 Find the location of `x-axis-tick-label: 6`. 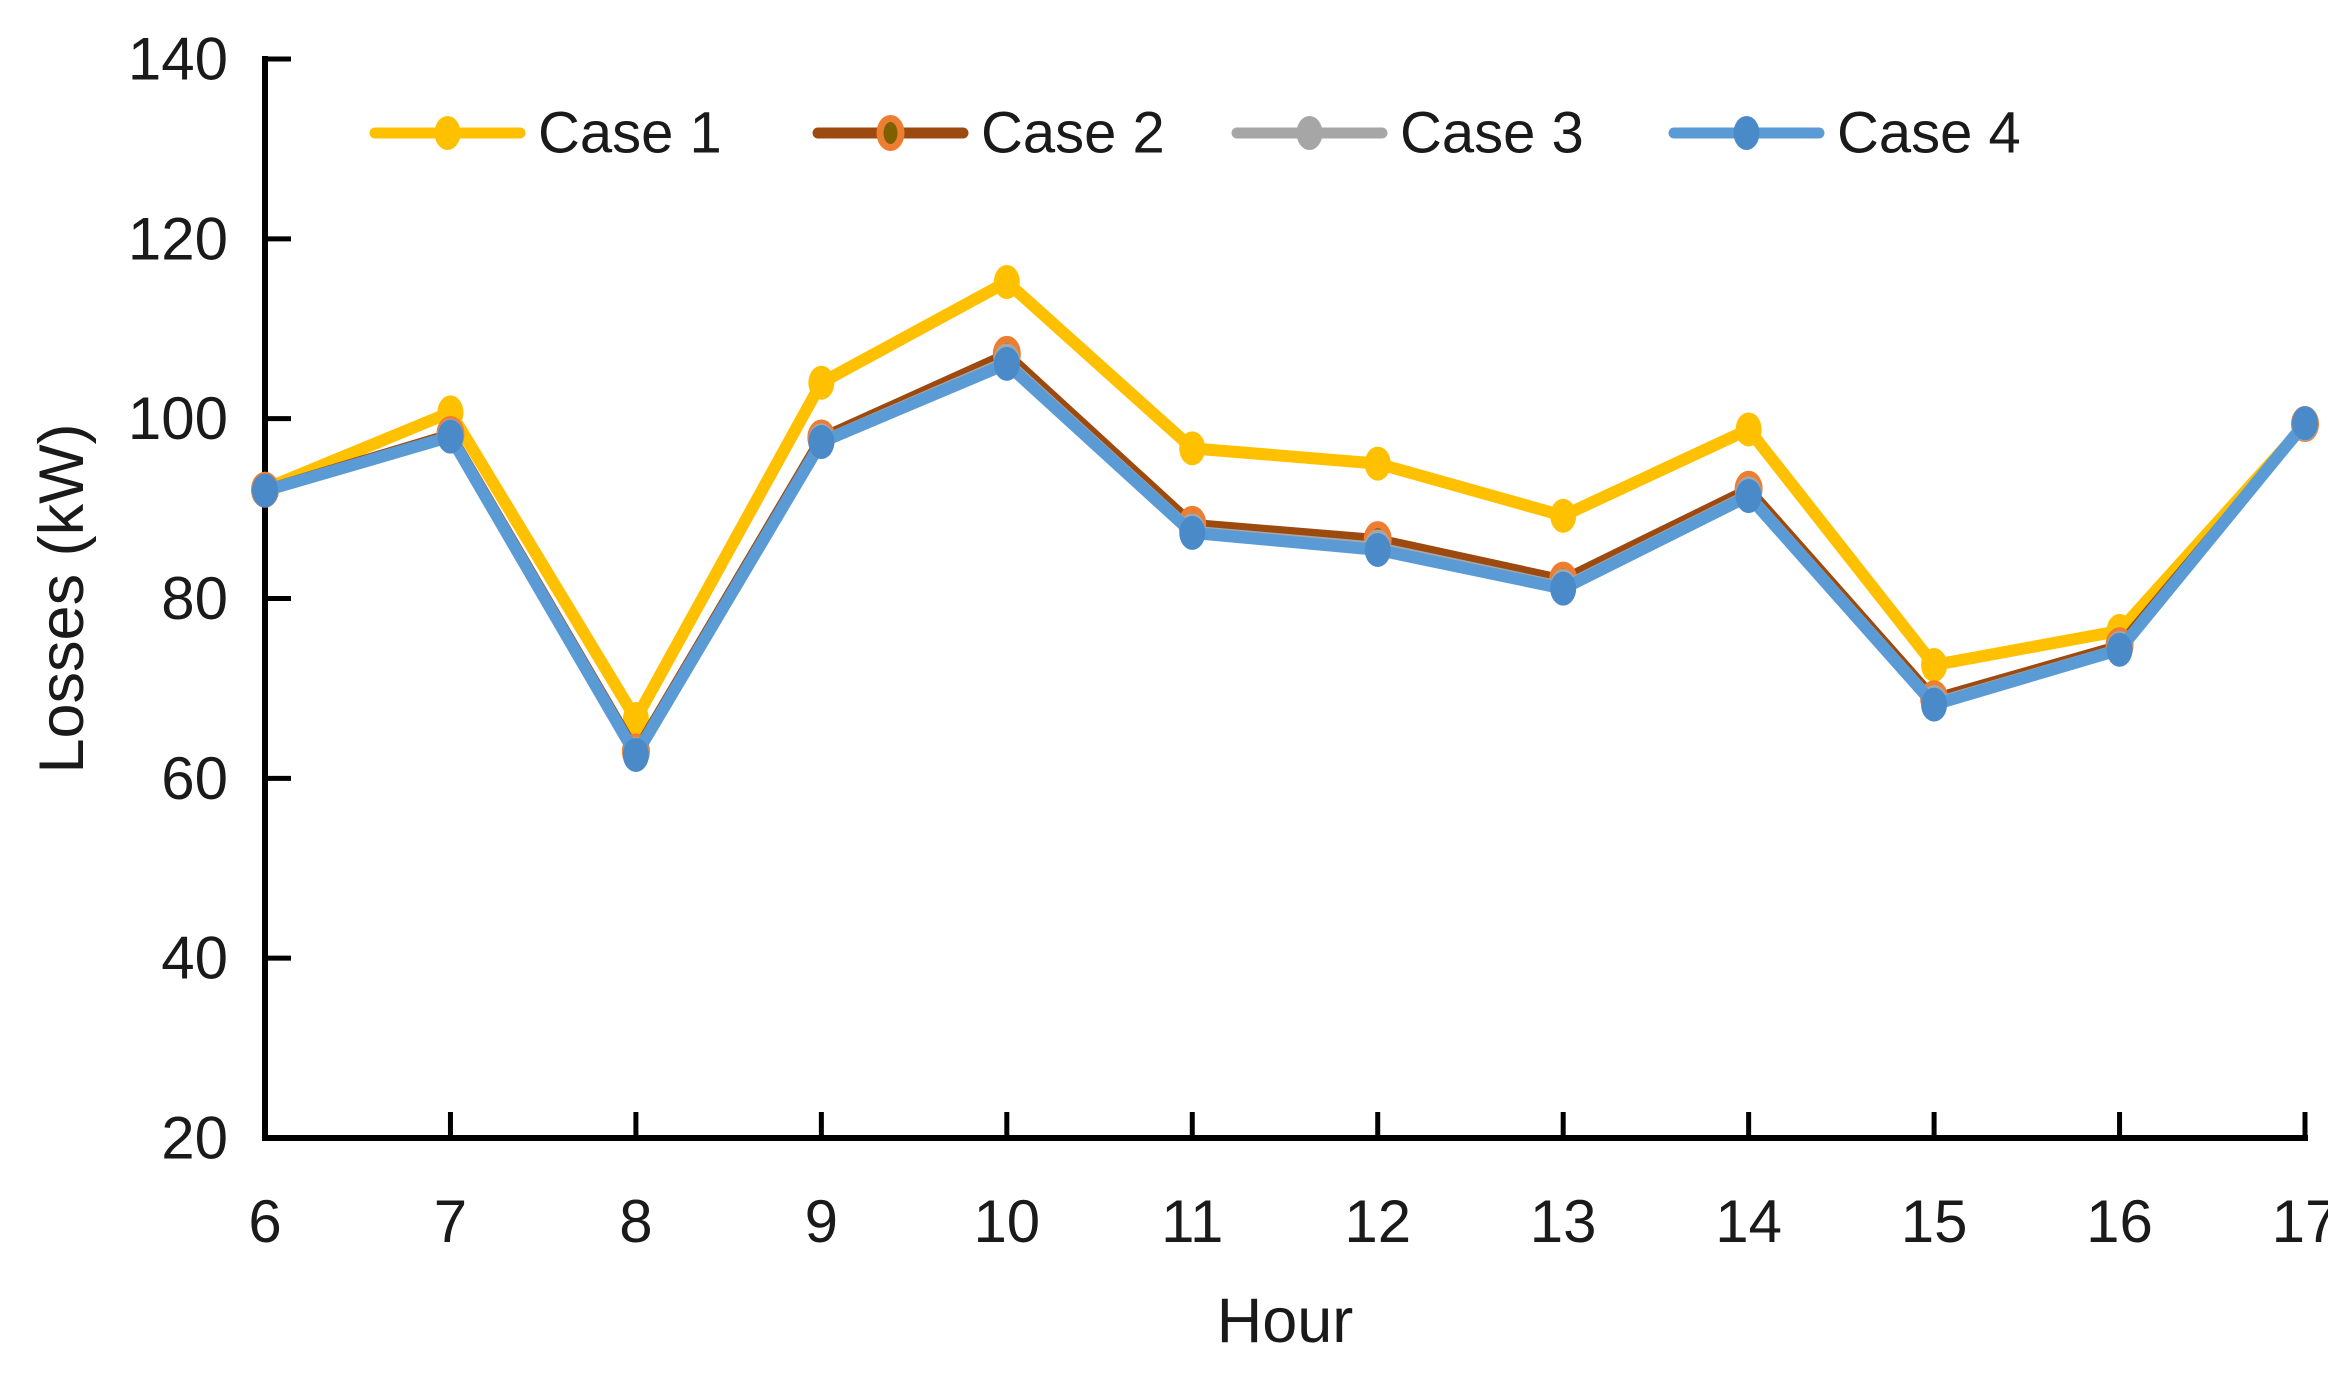

x-axis-tick-label: 6 is located at coordinates (264, 1221).